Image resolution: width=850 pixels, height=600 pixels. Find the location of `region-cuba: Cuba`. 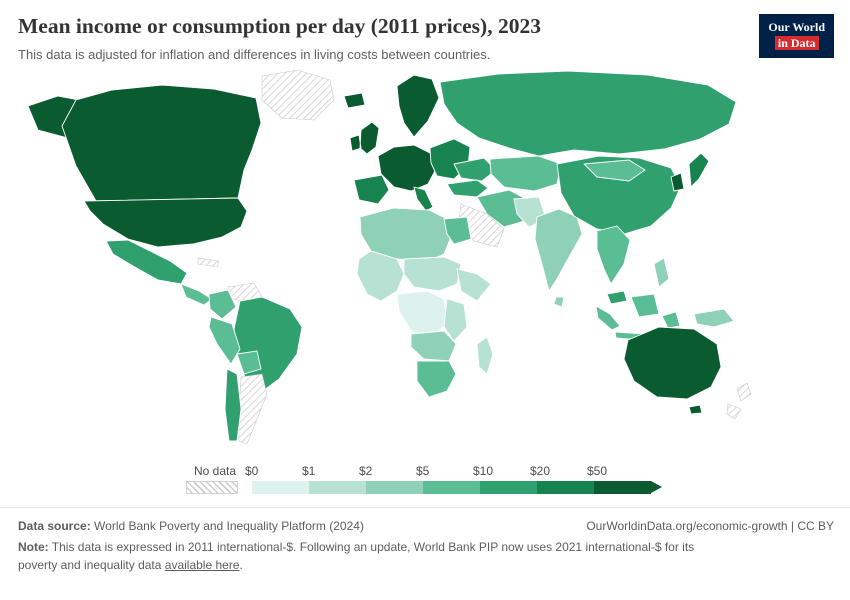

region-cuba: Cuba is located at coordinates (208, 262).